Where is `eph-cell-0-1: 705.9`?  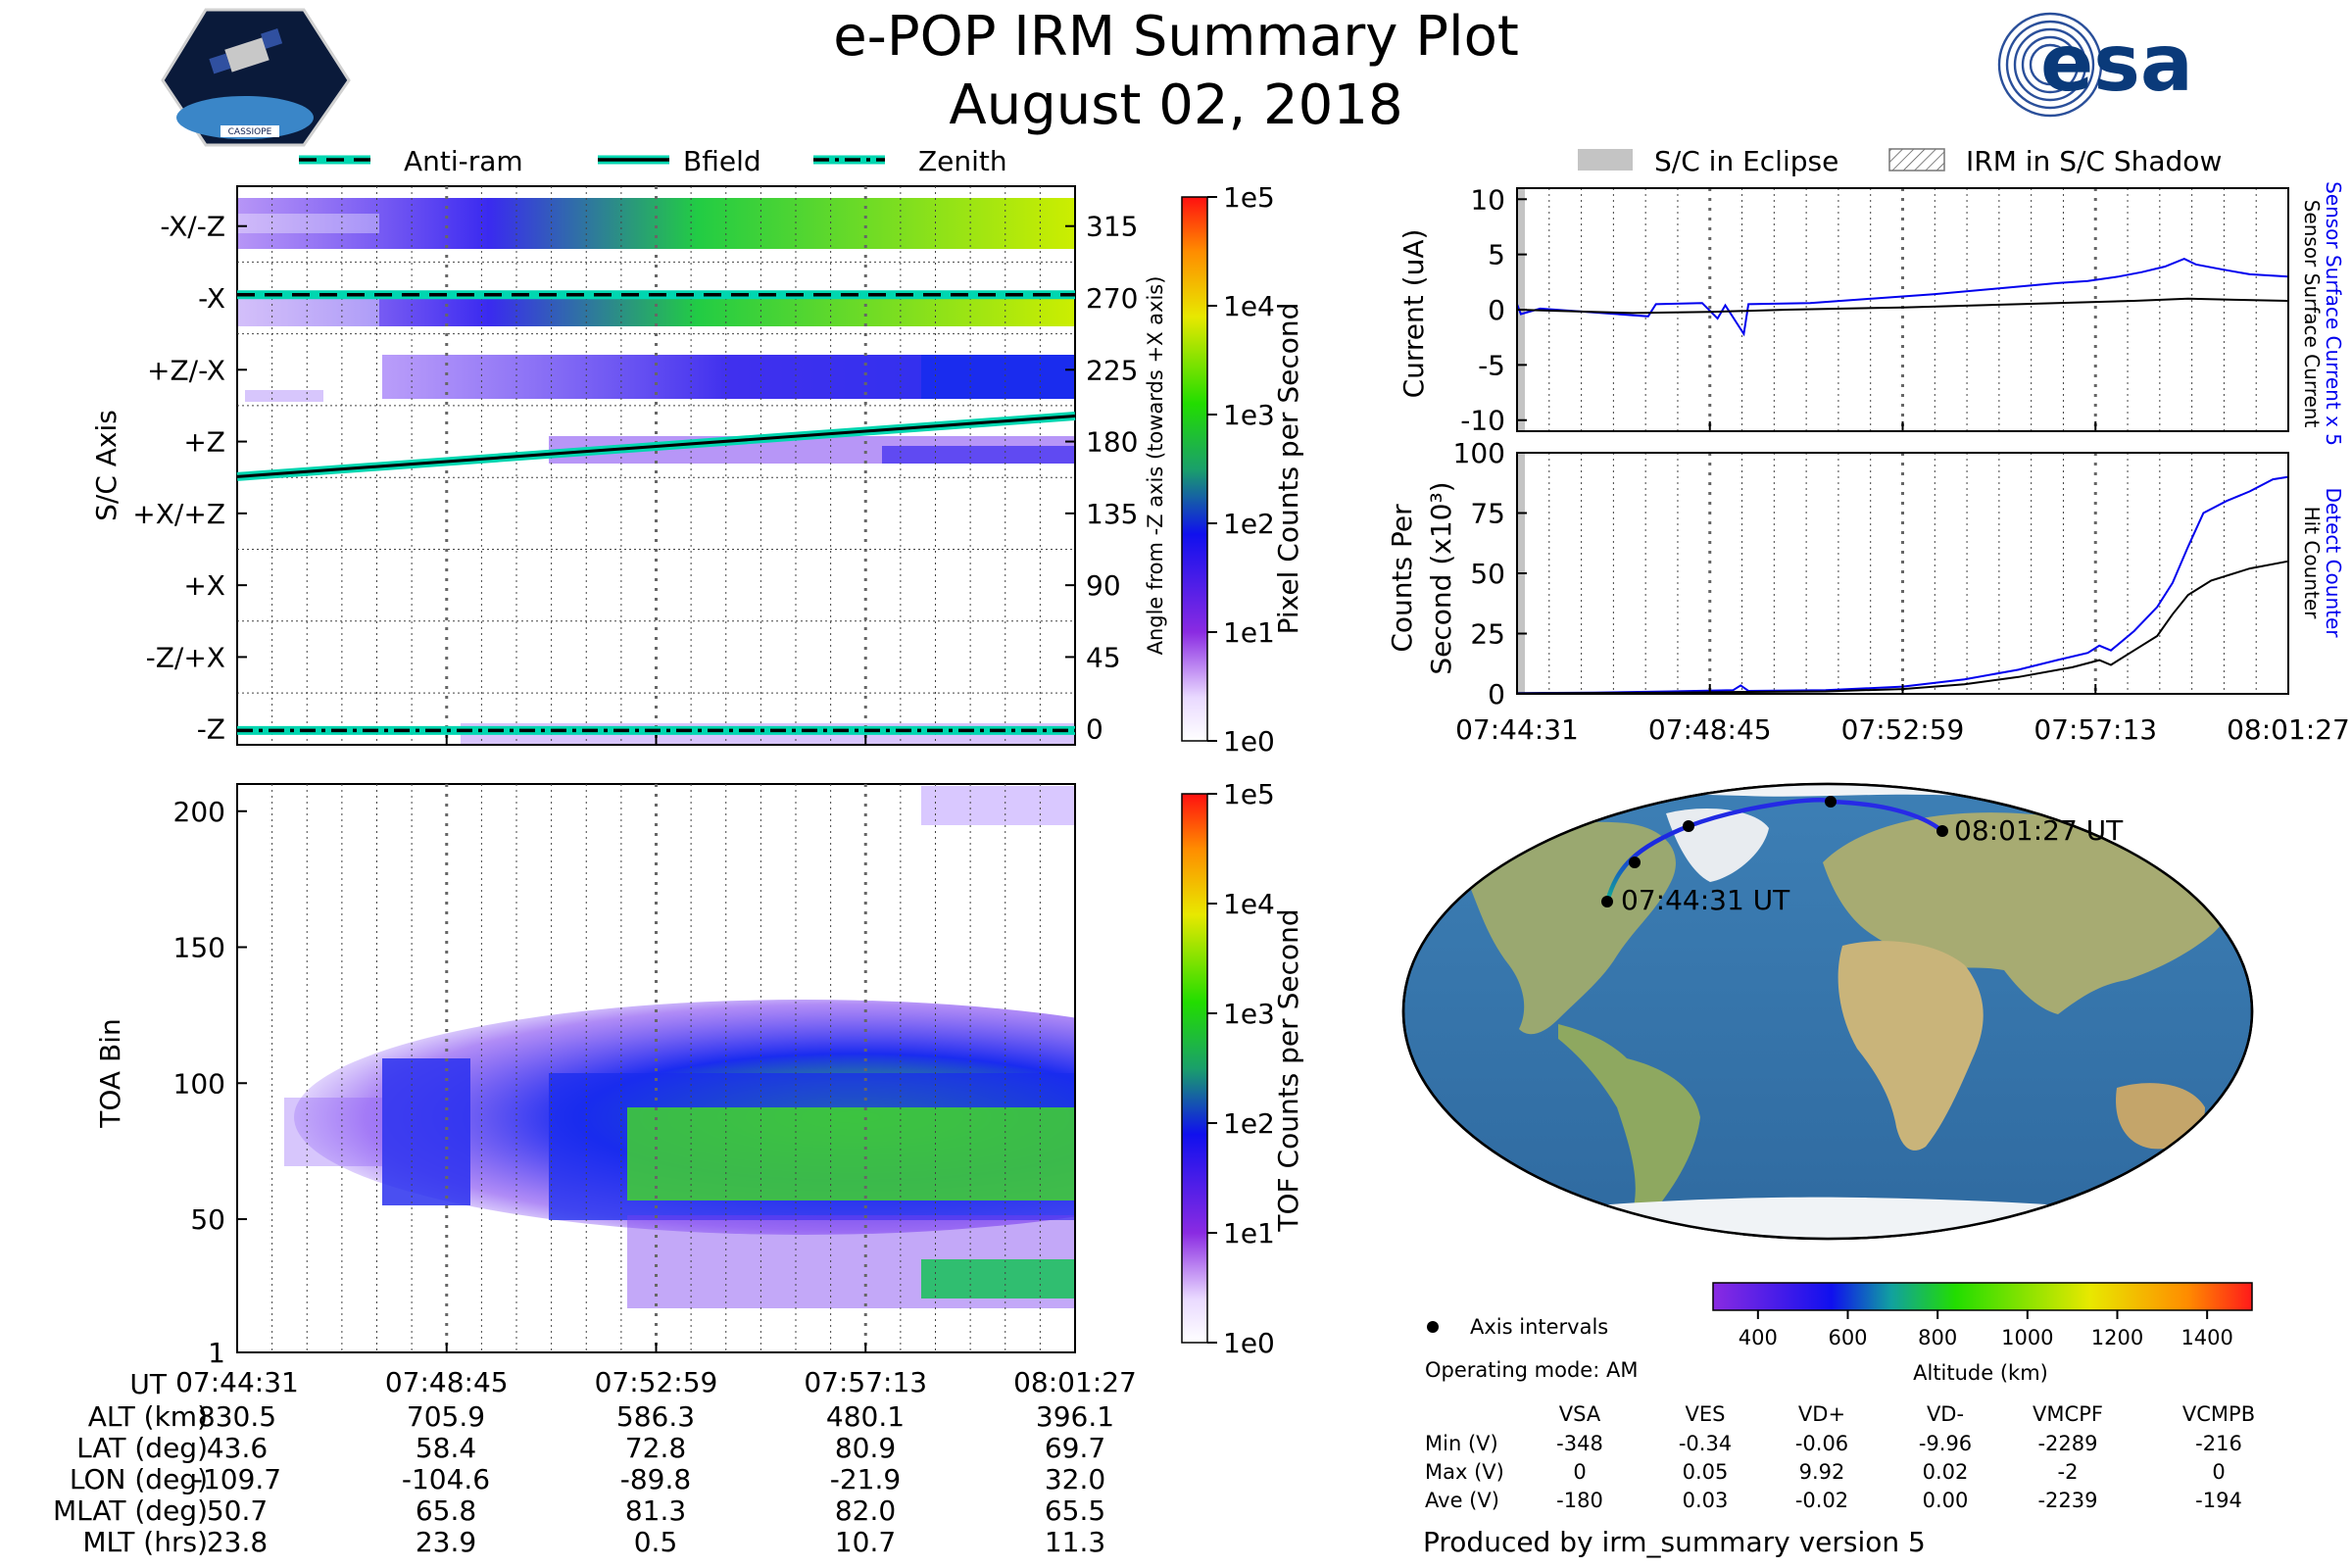 eph-cell-0-1: 705.9 is located at coordinates (446, 1416).